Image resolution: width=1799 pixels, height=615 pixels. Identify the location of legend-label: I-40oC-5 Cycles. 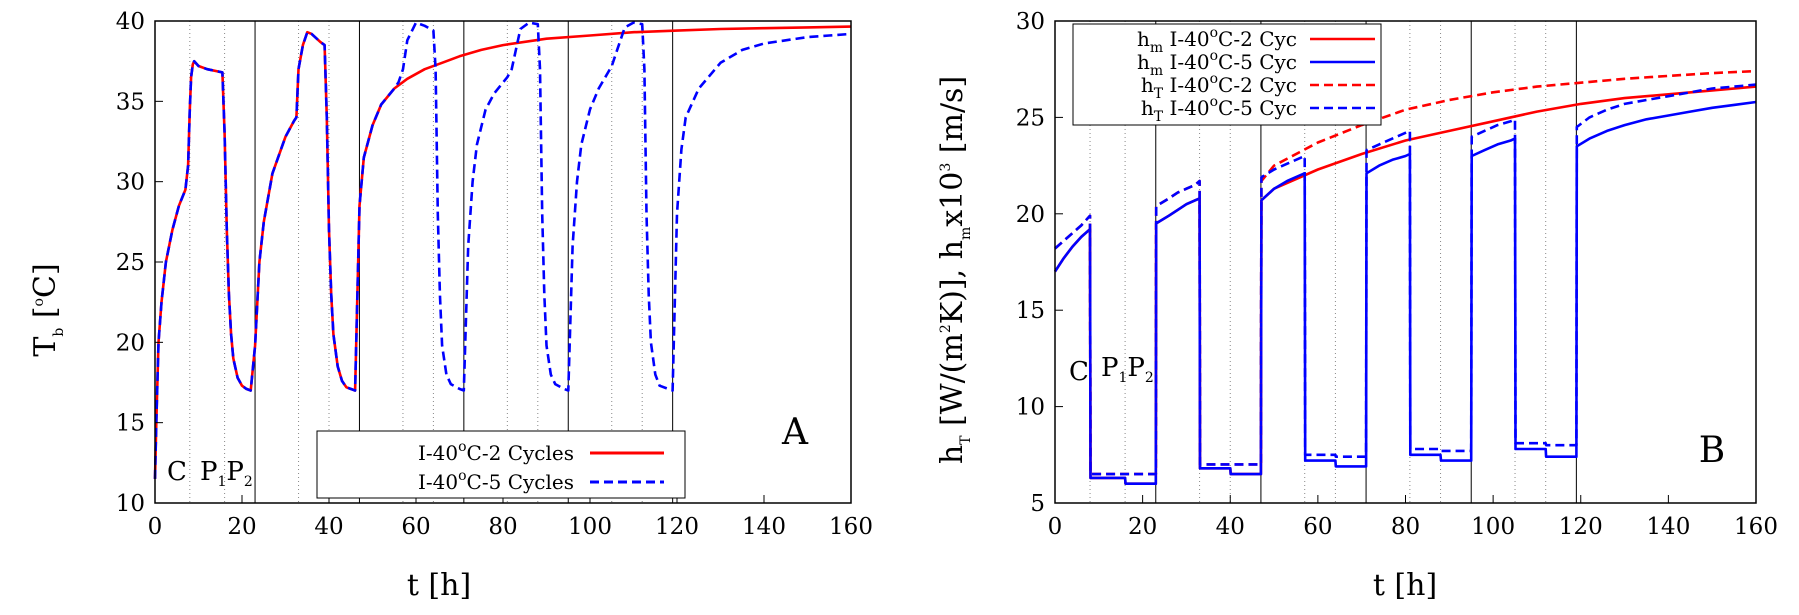
(496, 481).